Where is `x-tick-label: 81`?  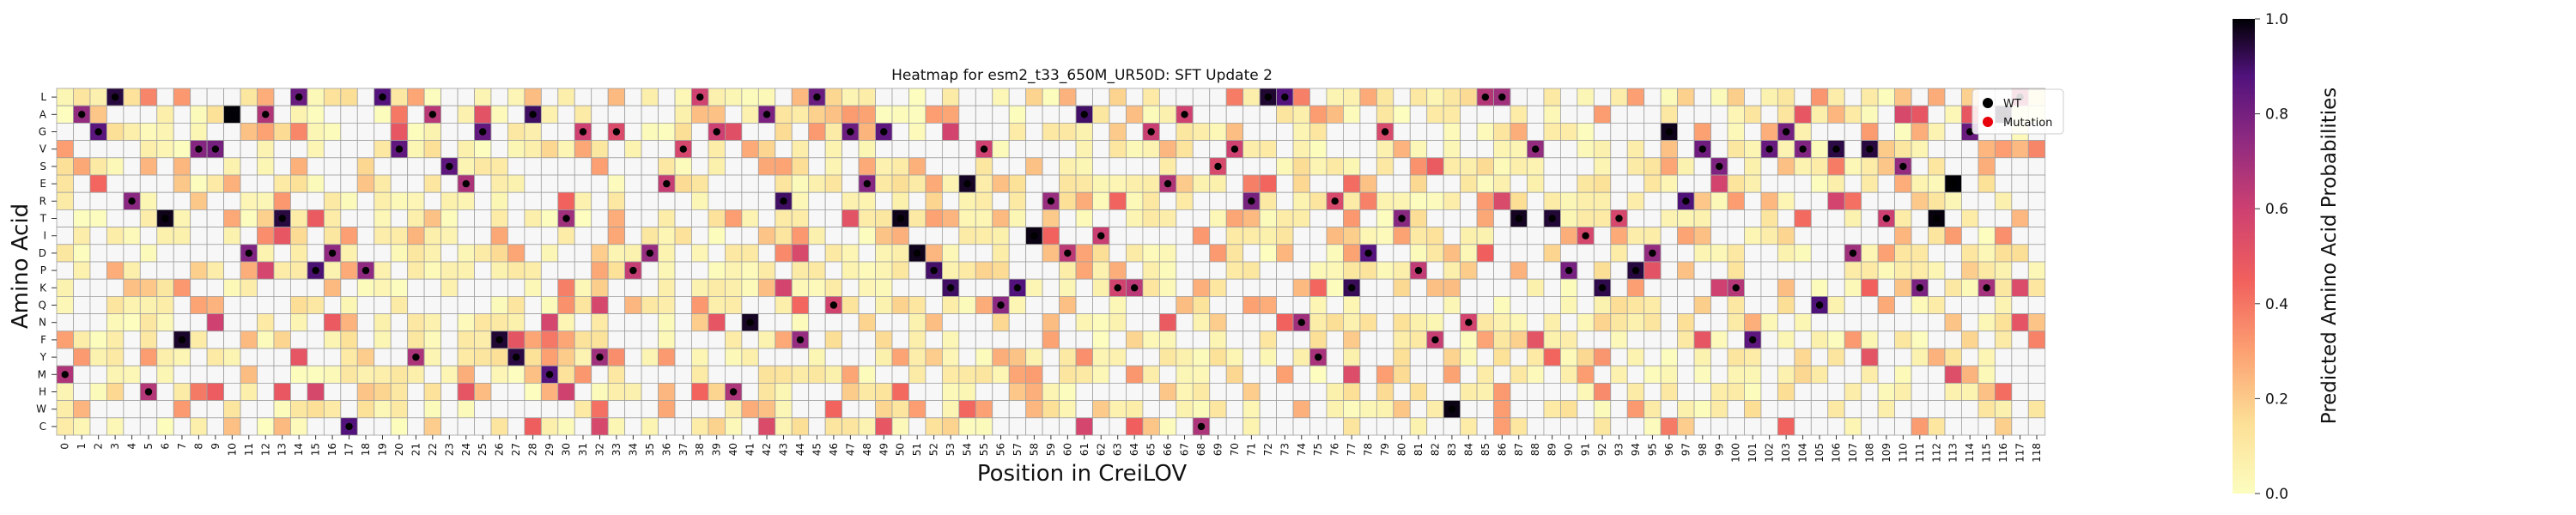 x-tick-label: 81 is located at coordinates (1419, 449).